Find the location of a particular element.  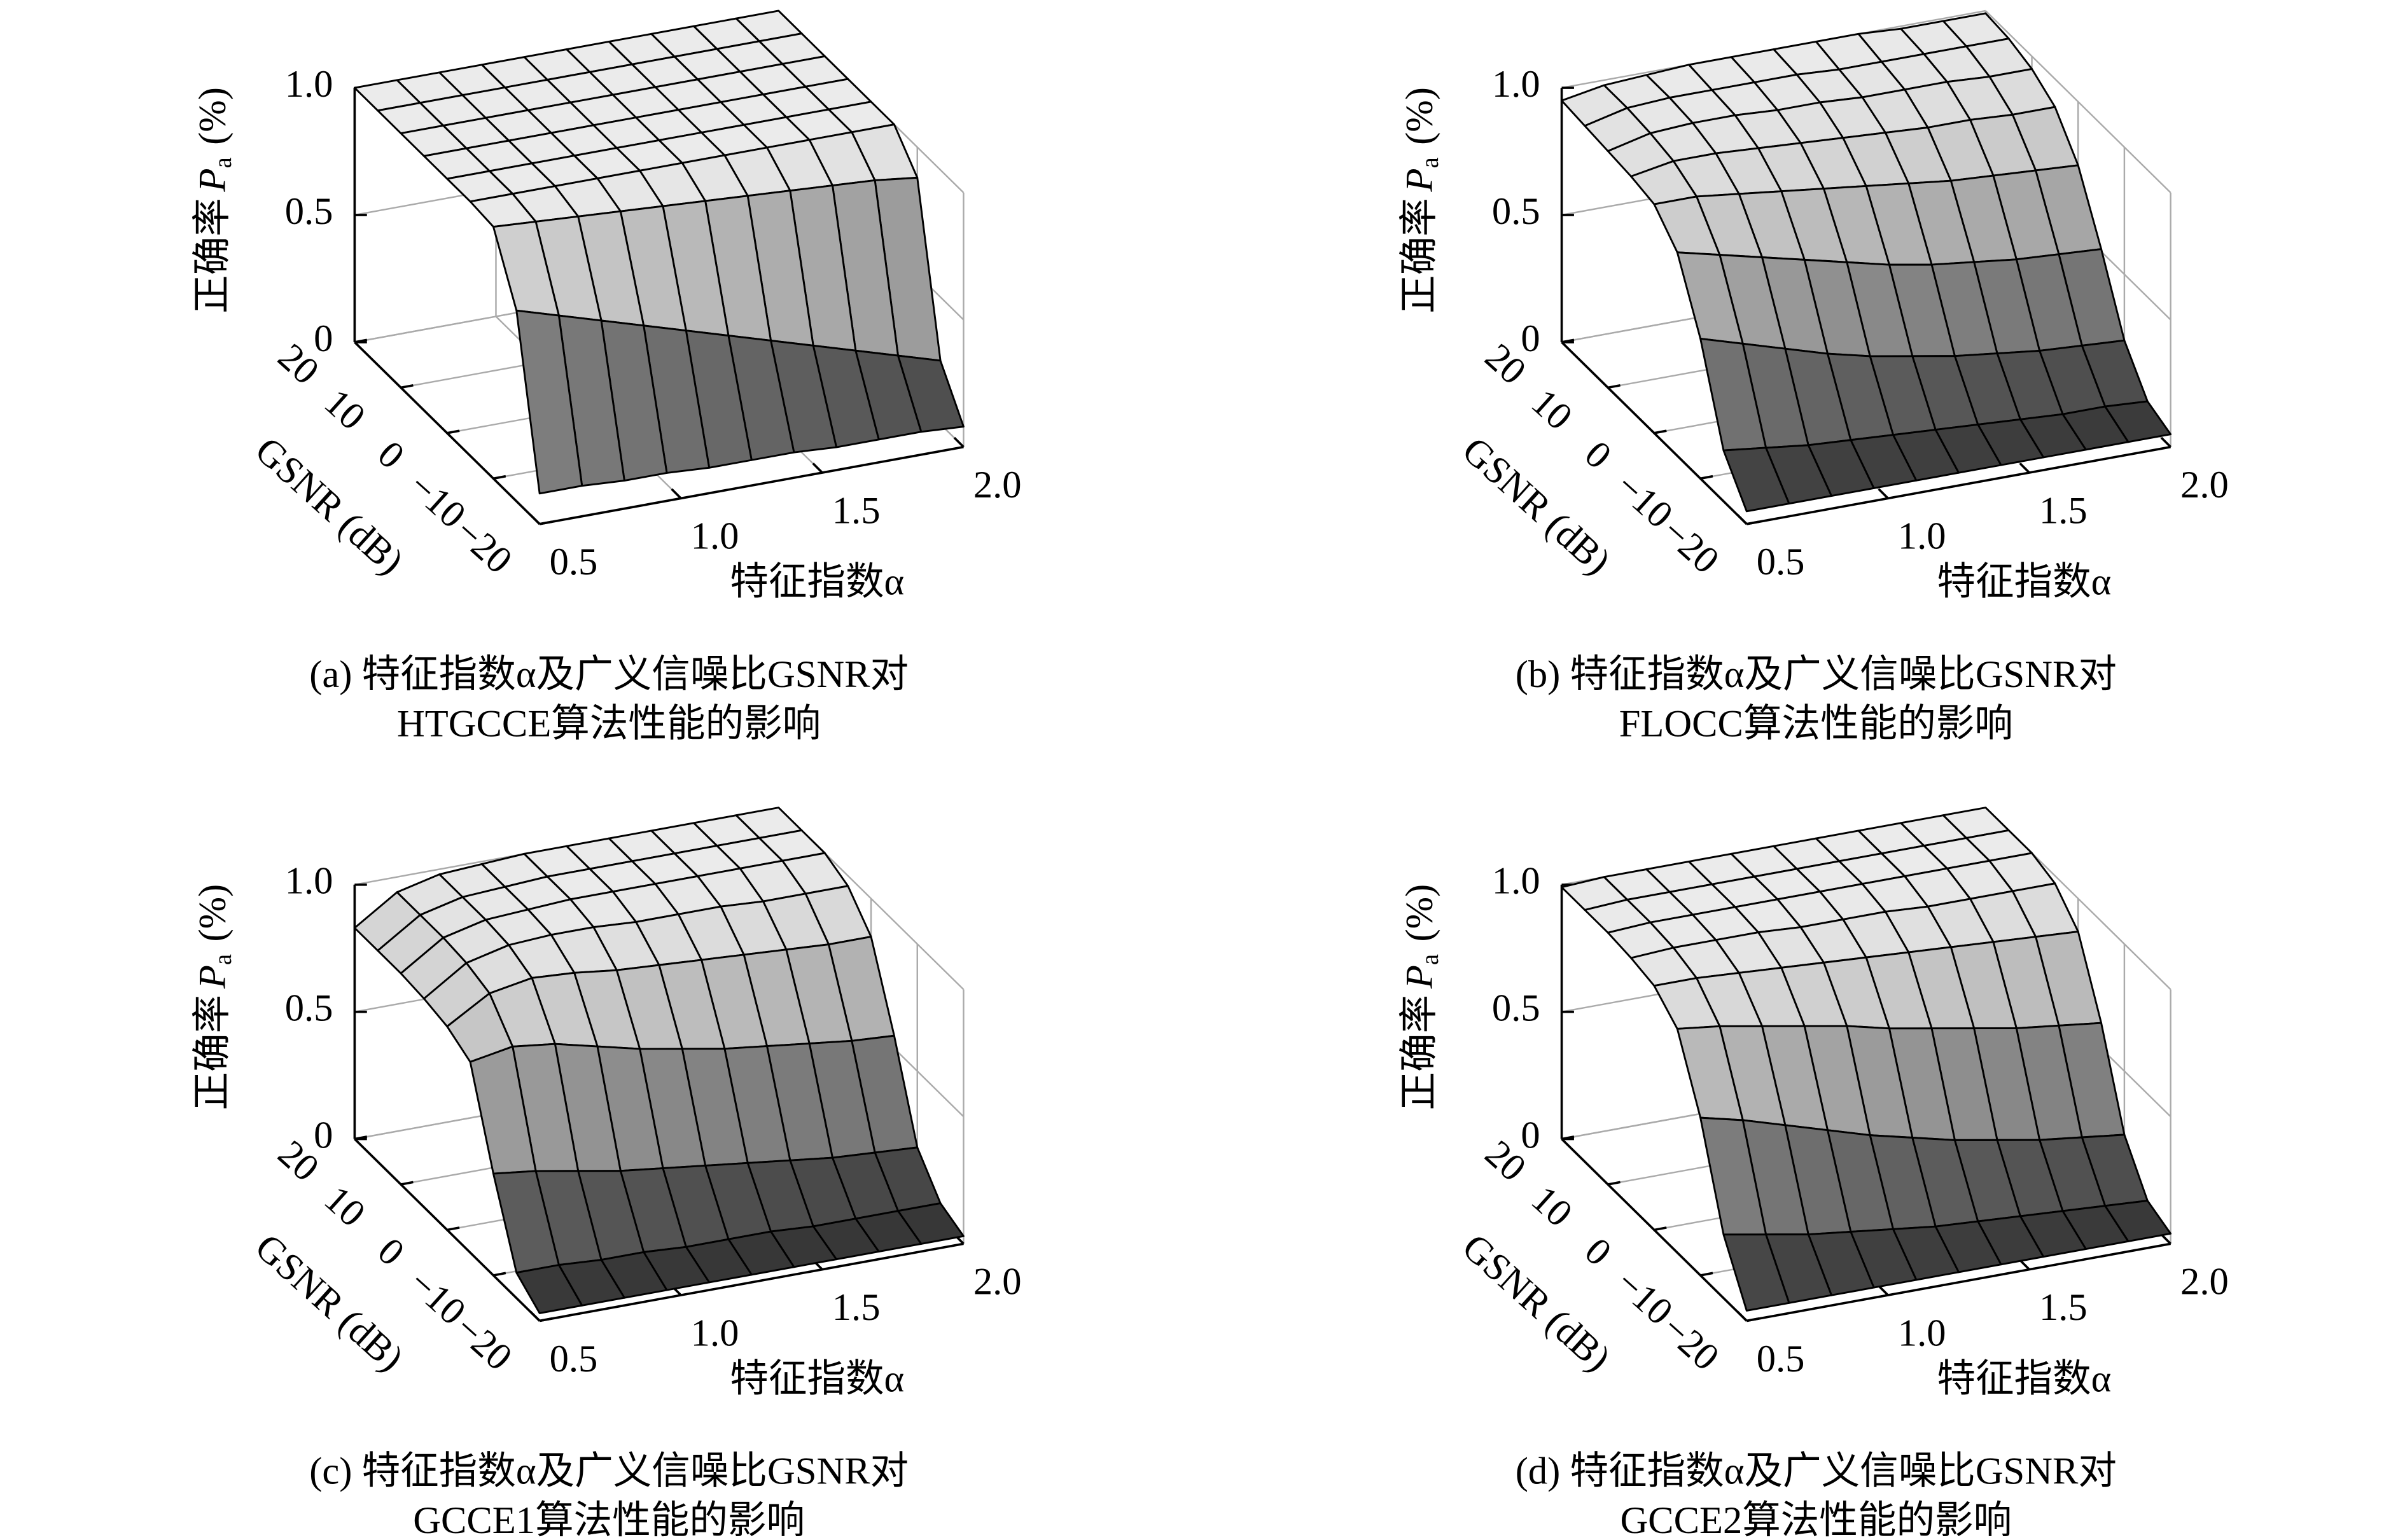

caption: GCCE1算法性能的影响 is located at coordinates (609, 1519).